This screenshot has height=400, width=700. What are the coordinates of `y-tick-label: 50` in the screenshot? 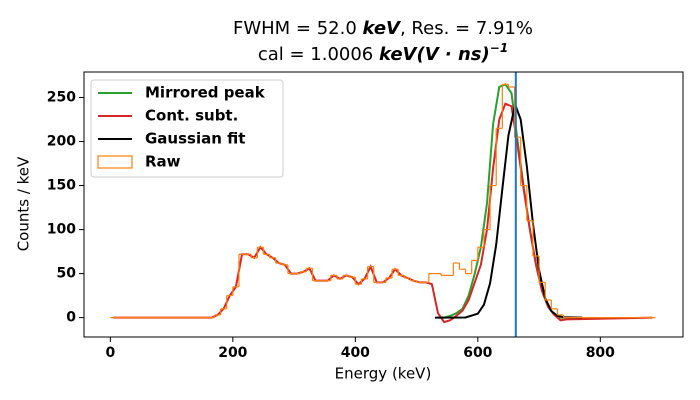 It's located at (67, 274).